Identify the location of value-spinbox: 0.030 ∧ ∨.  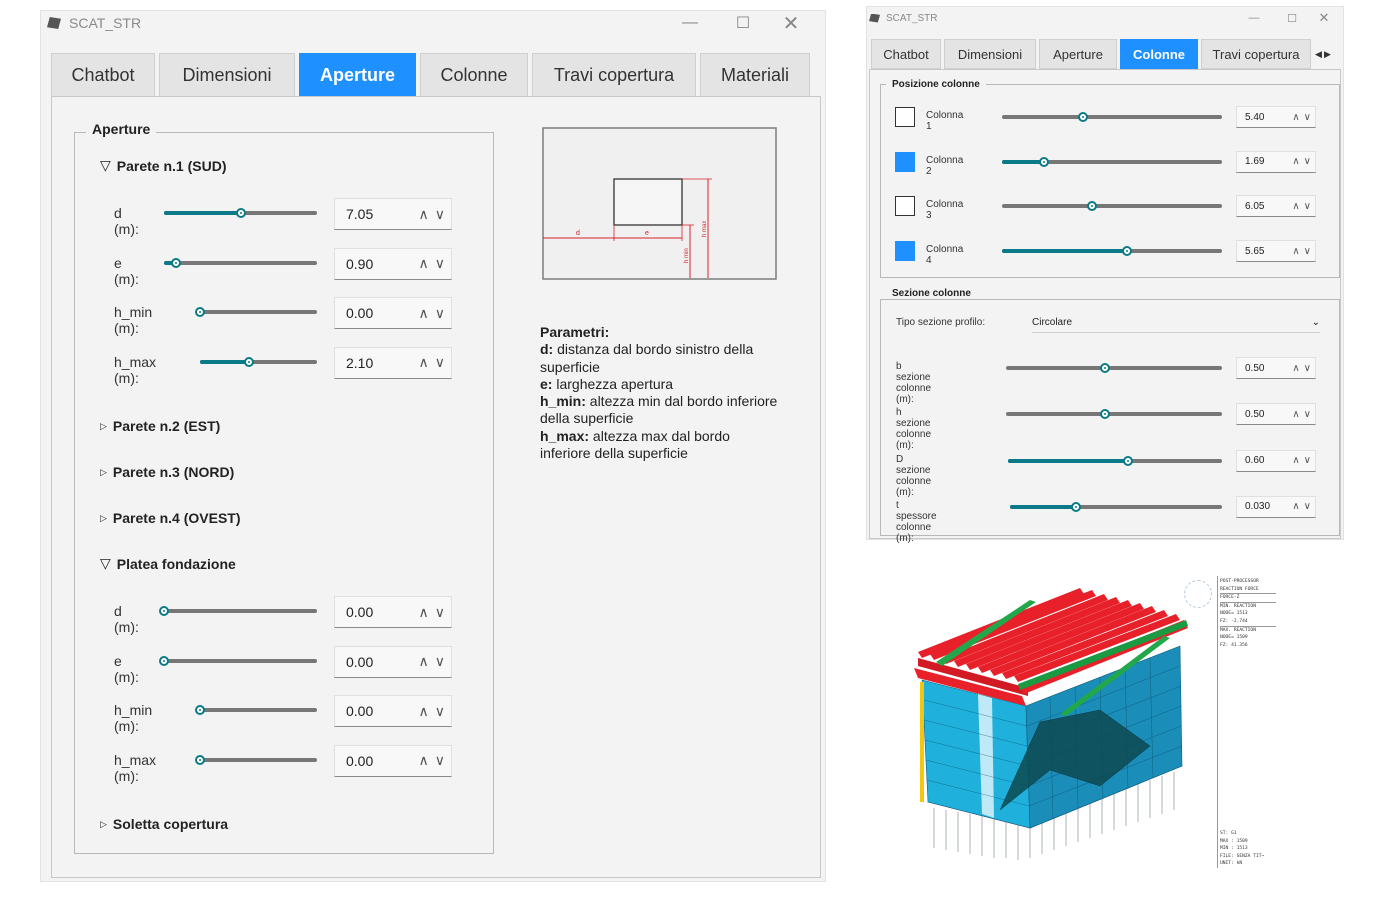
(1276, 506).